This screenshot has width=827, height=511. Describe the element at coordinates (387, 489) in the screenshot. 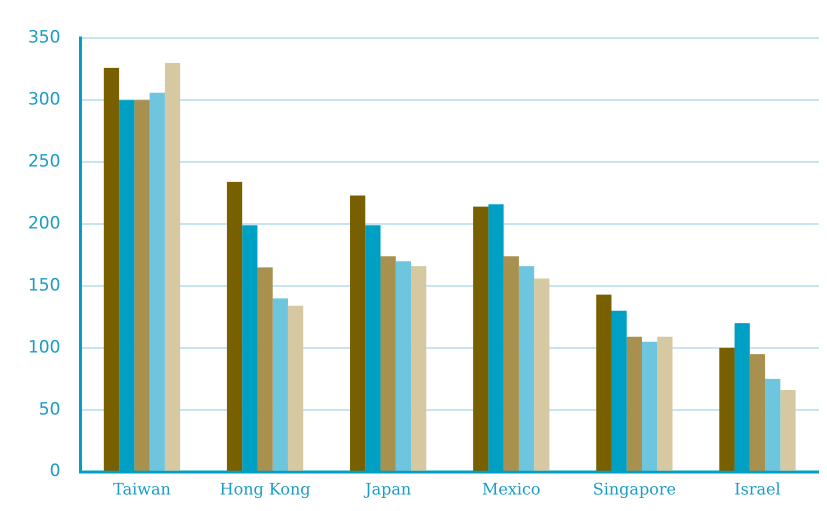

I see `x-tick-label: Japan` at that location.